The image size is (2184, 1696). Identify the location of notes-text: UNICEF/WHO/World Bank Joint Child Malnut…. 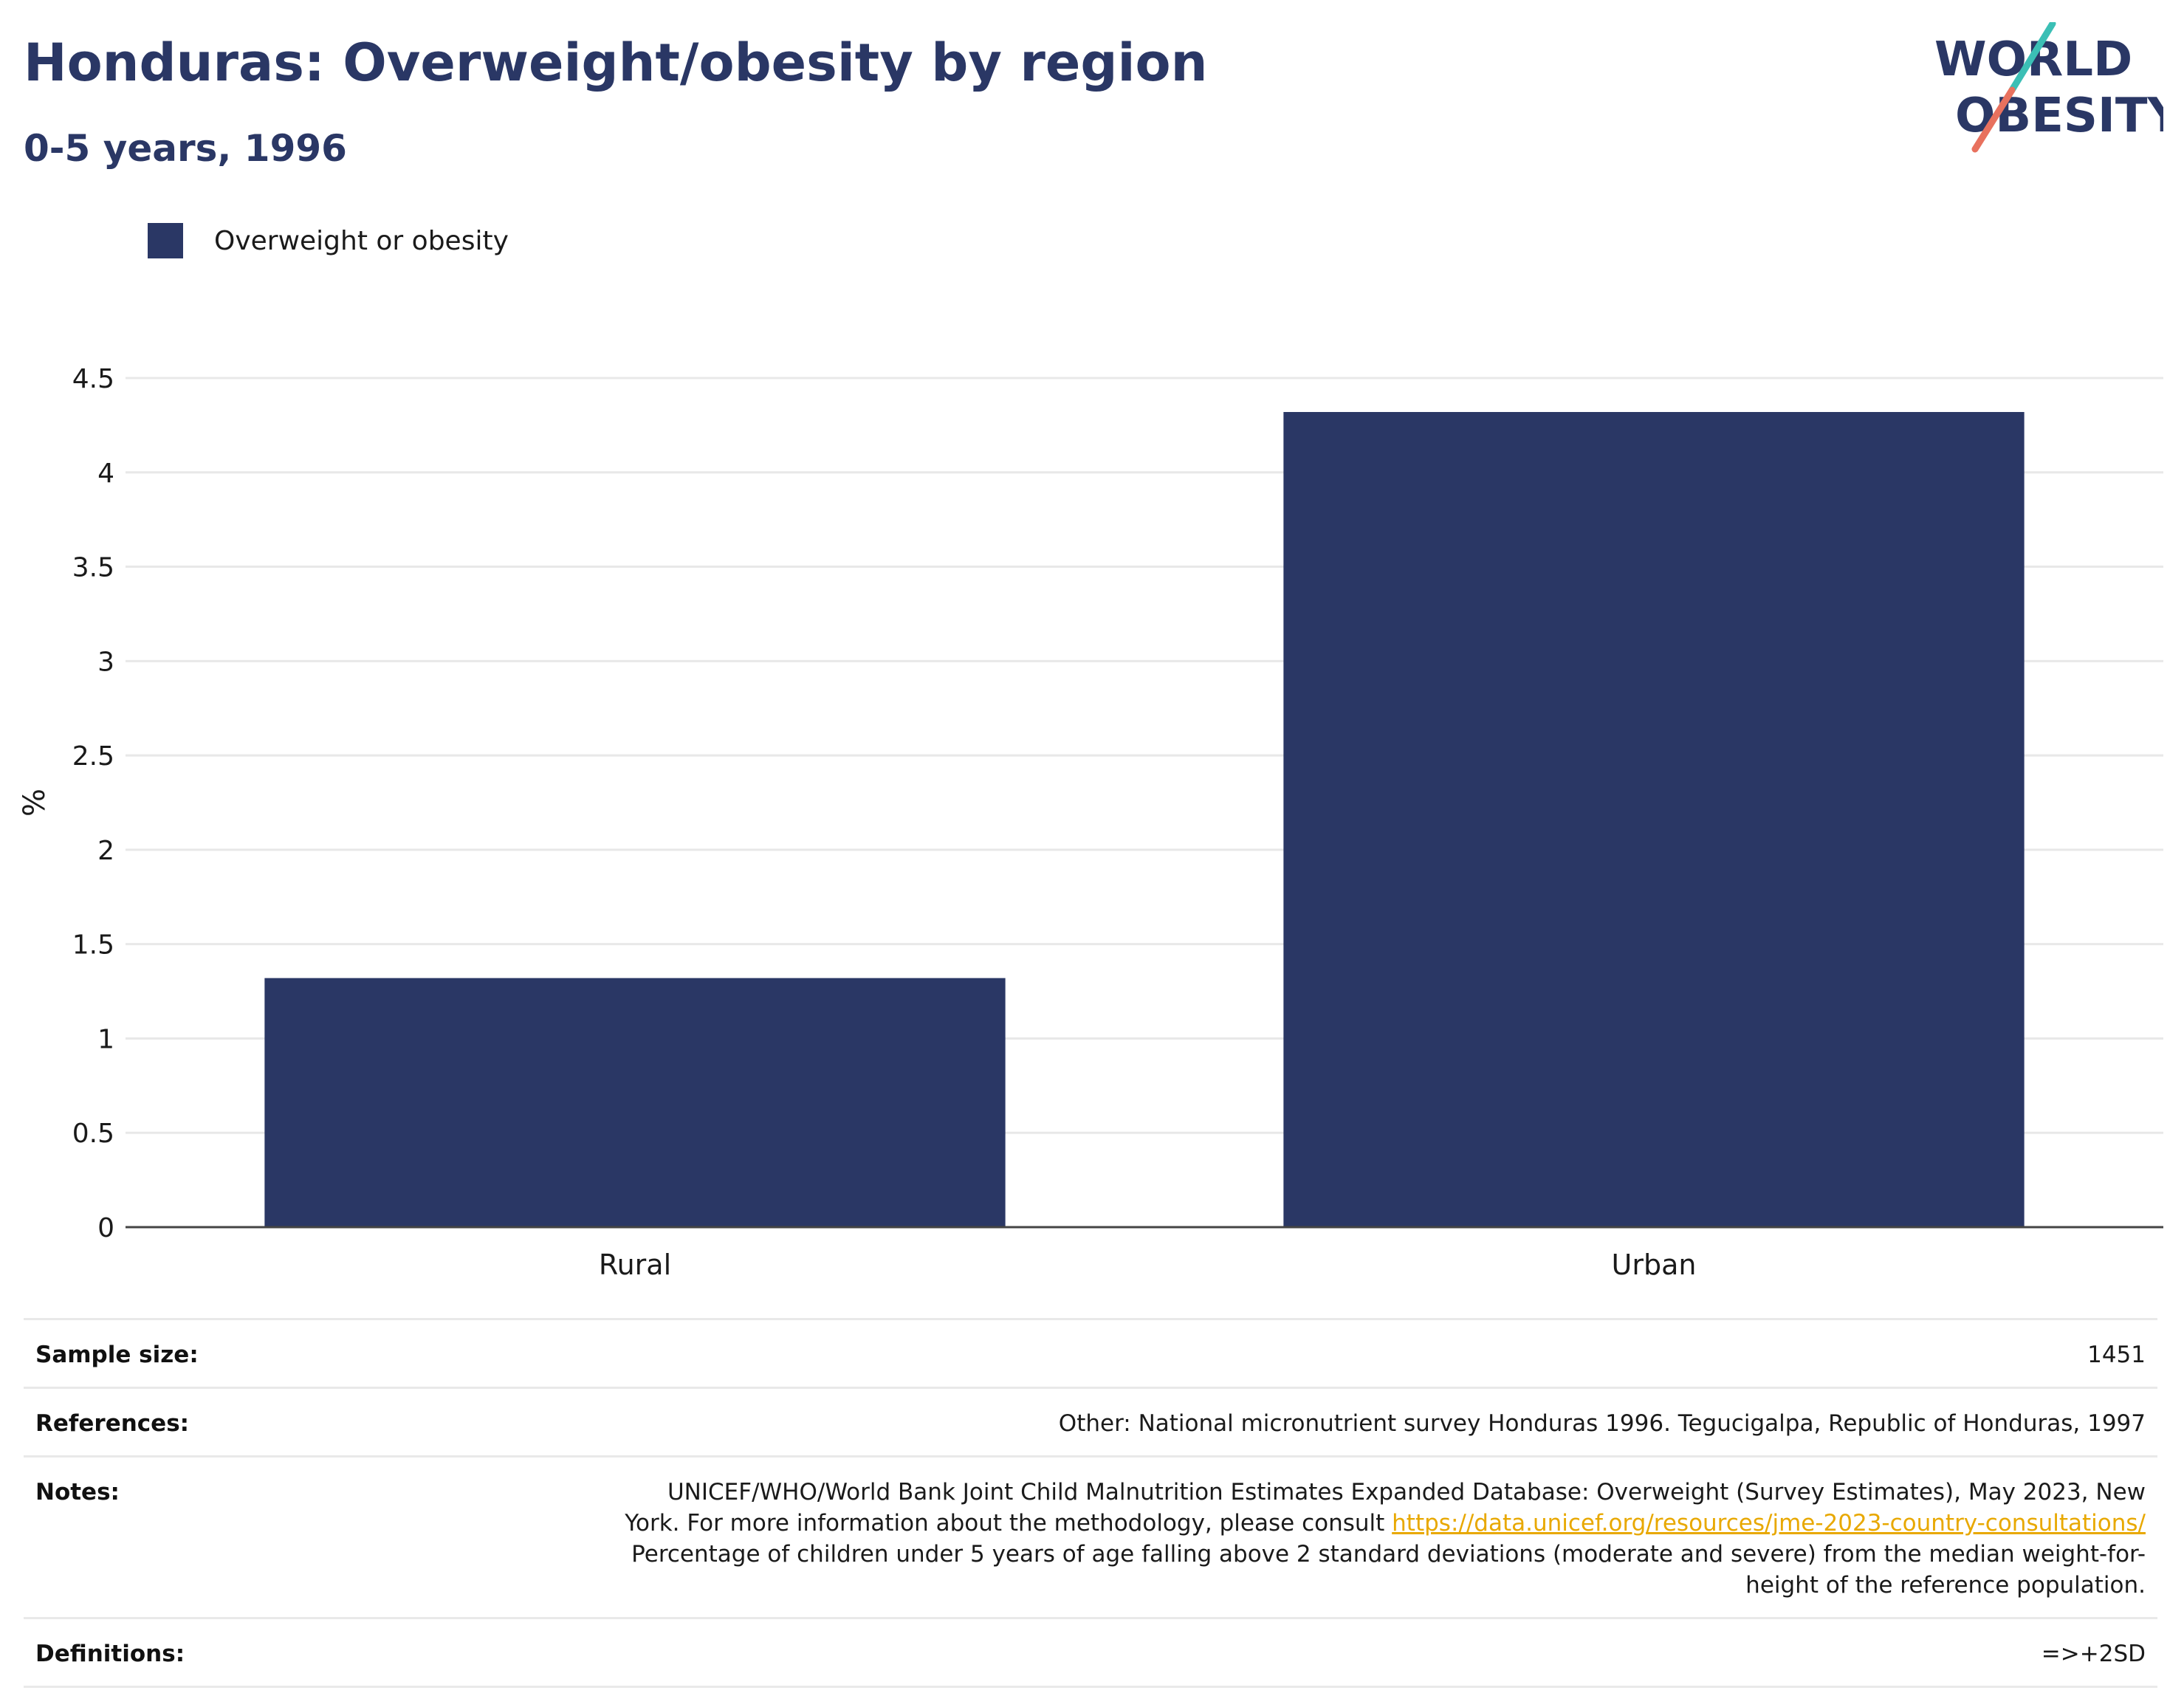
(1385, 1508).